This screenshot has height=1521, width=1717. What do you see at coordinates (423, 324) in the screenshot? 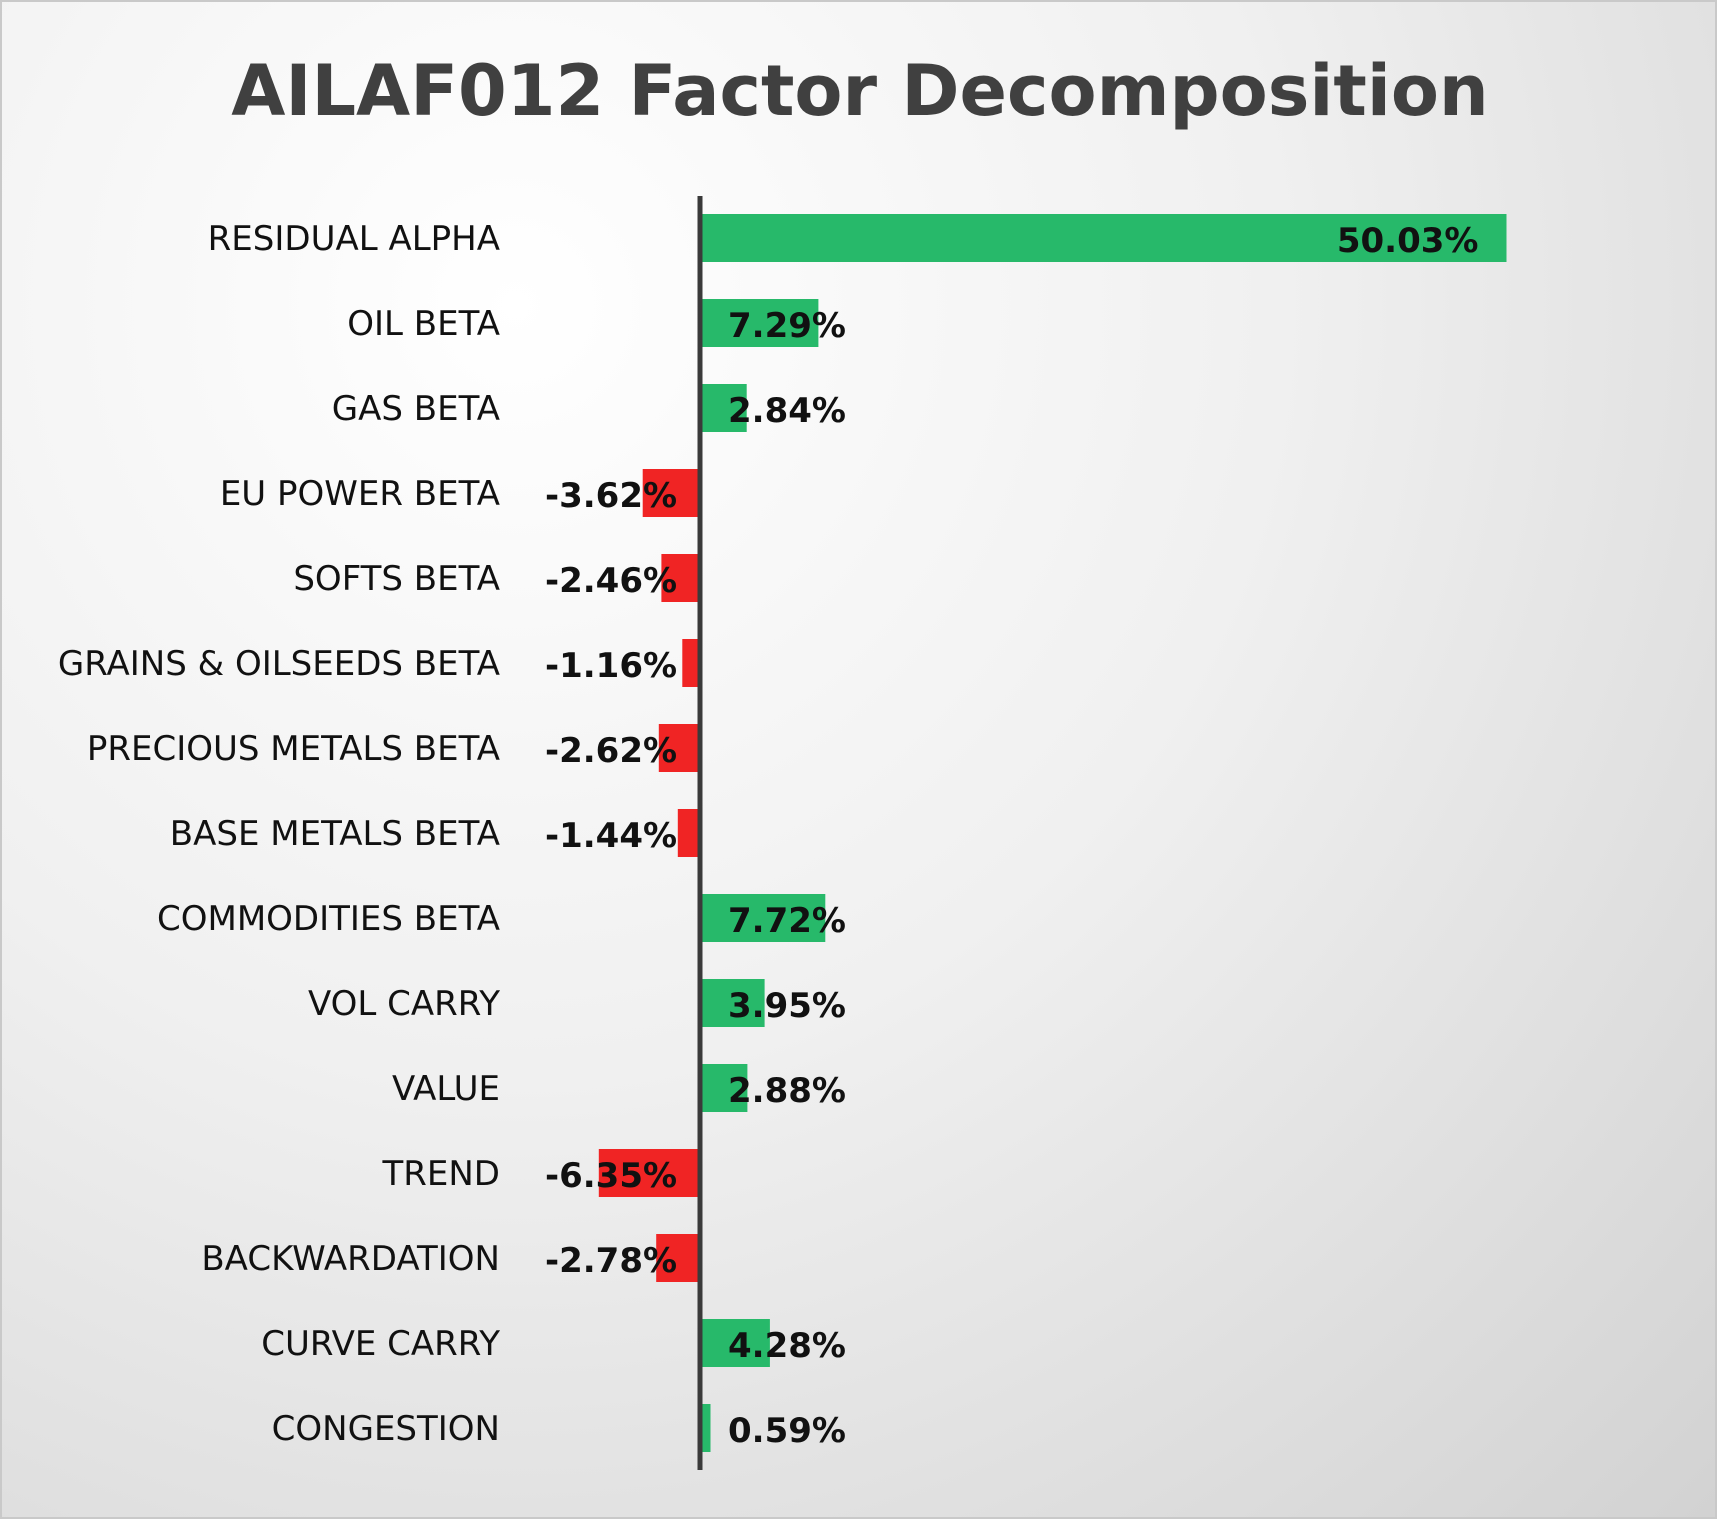
I see `category-label-1: OIL BETA` at bounding box center [423, 324].